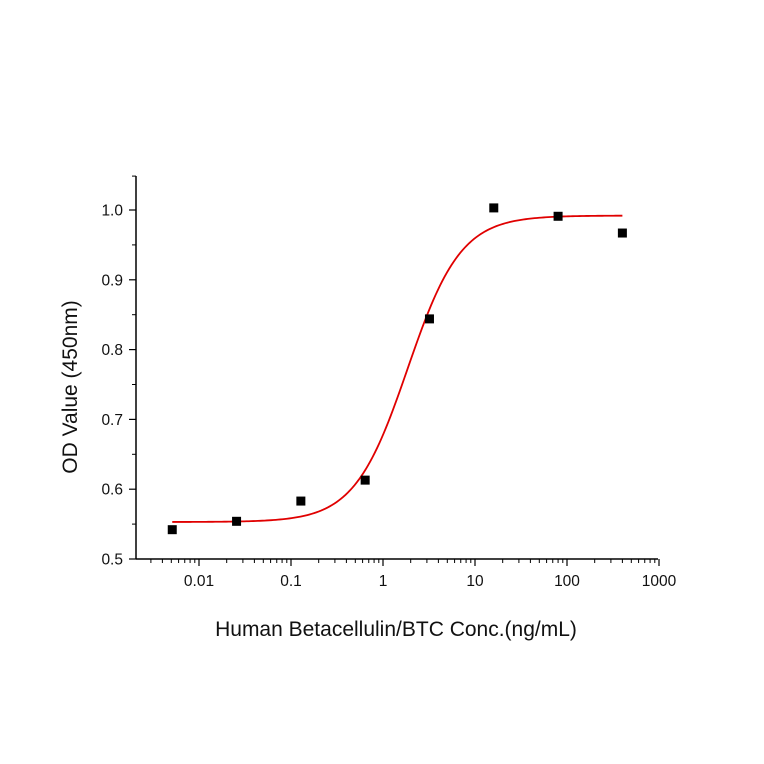 The width and height of the screenshot is (764, 764). Describe the element at coordinates (659, 581) in the screenshot. I see `x-tick-label: 1000` at that location.